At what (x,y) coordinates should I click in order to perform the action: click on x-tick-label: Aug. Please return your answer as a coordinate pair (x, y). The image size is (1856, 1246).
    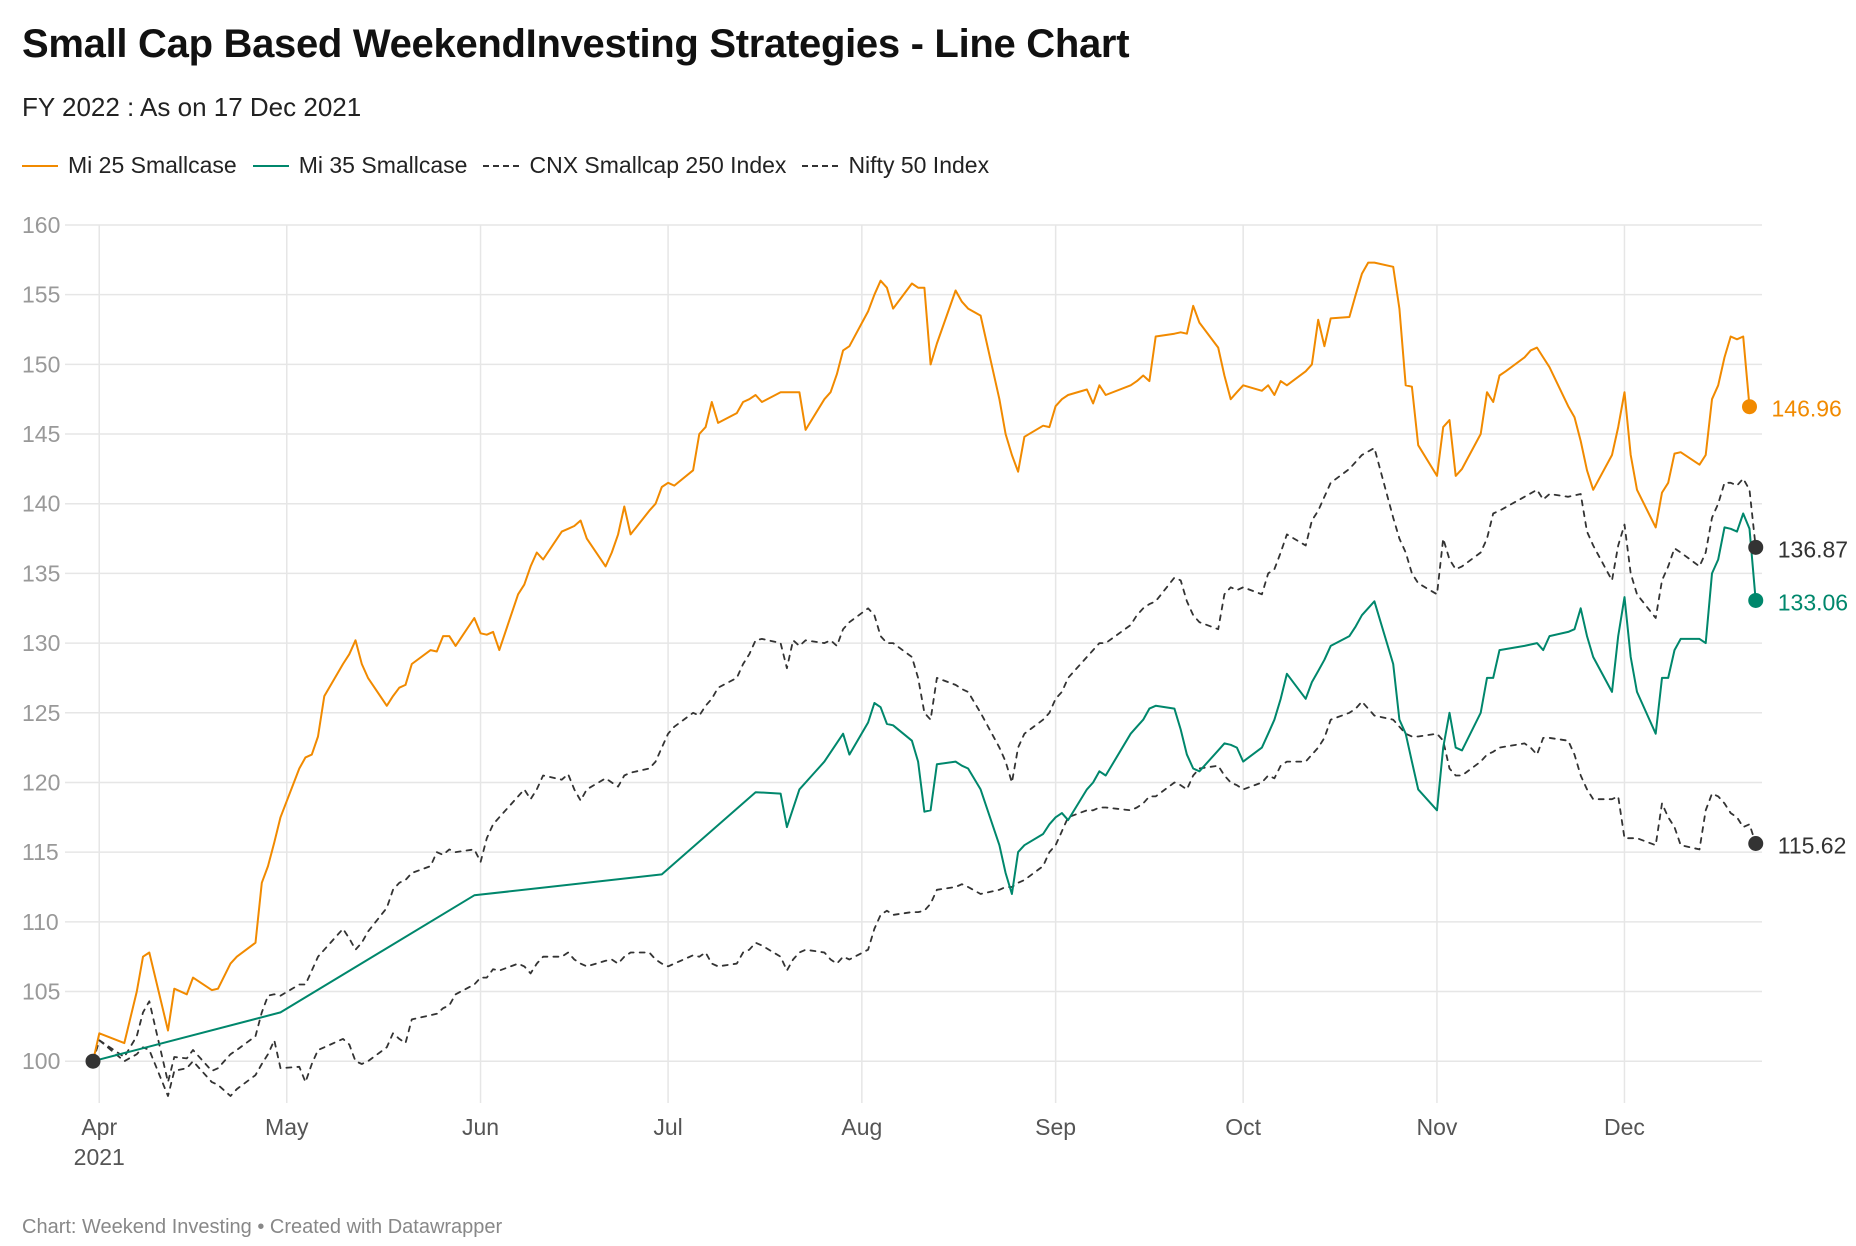
    Looking at the image, I should click on (861, 1127).